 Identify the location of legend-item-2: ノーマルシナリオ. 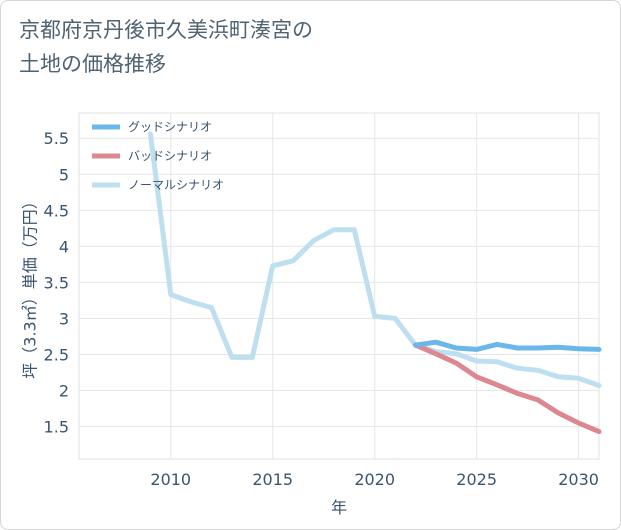
(158, 185).